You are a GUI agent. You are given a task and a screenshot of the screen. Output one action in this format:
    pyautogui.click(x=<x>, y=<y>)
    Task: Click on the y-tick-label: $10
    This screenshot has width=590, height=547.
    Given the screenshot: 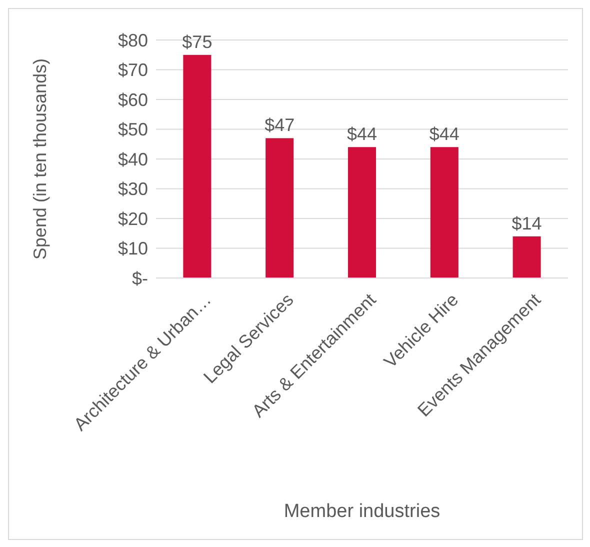 What is the action you would take?
    pyautogui.click(x=133, y=248)
    